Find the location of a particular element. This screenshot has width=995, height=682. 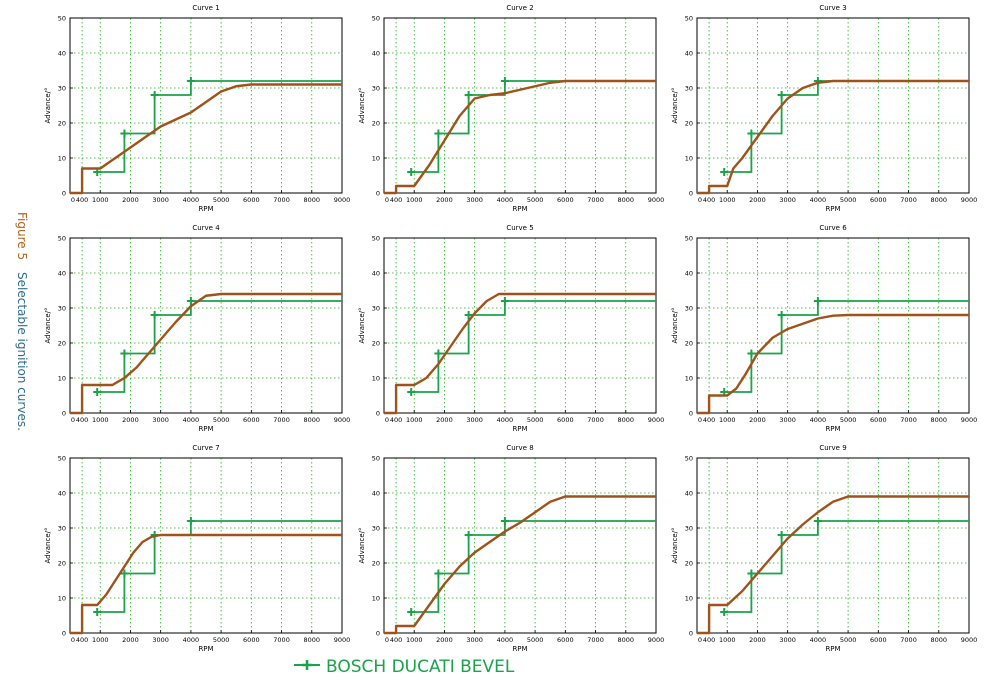

chart-title: Curve 6 is located at coordinates (833, 228).